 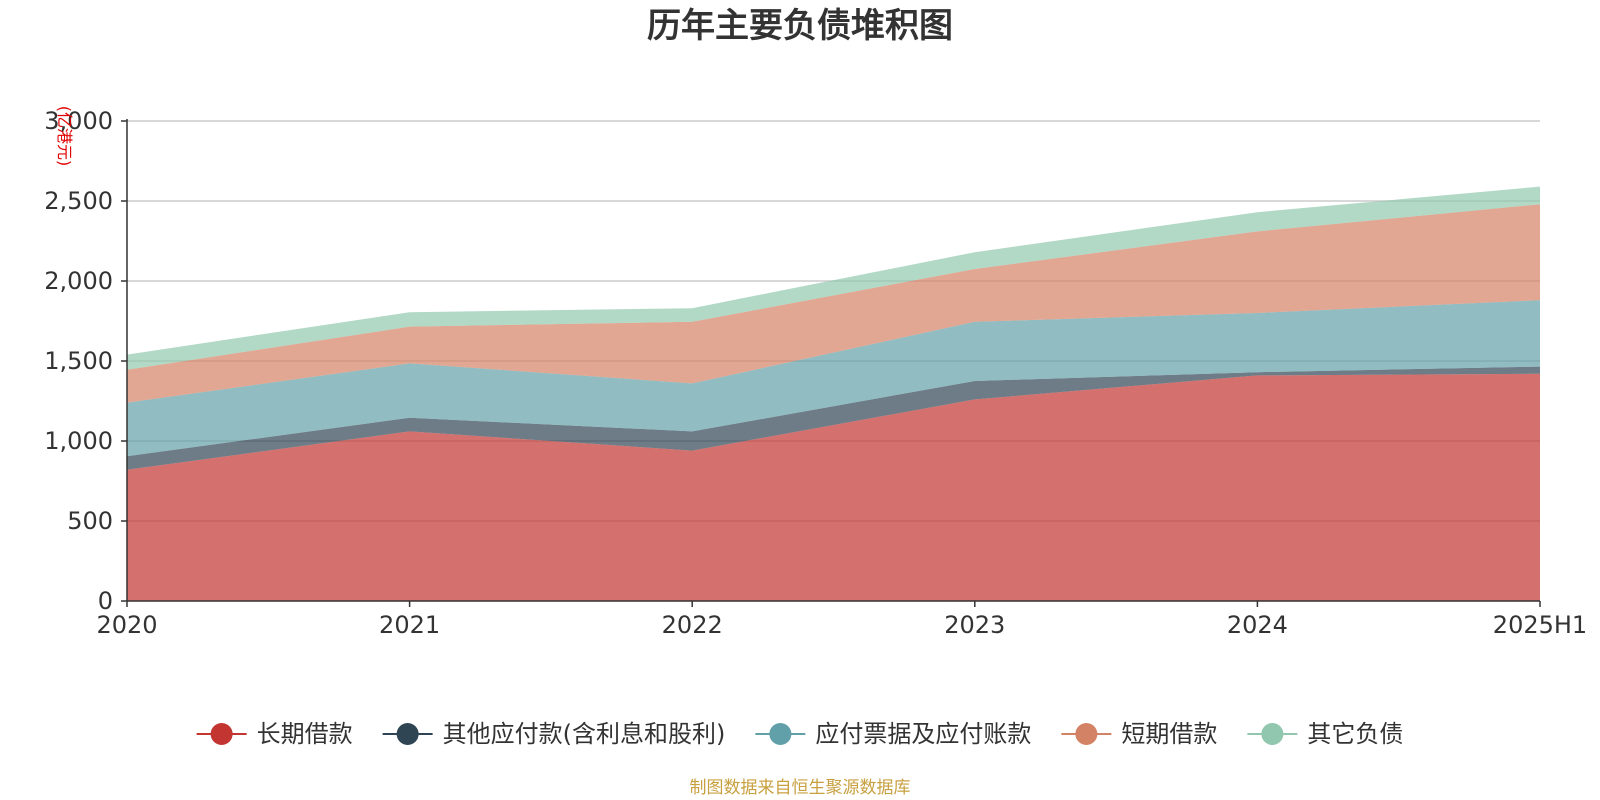 I want to click on y-tick-label: 2,000, so click(x=78, y=281).